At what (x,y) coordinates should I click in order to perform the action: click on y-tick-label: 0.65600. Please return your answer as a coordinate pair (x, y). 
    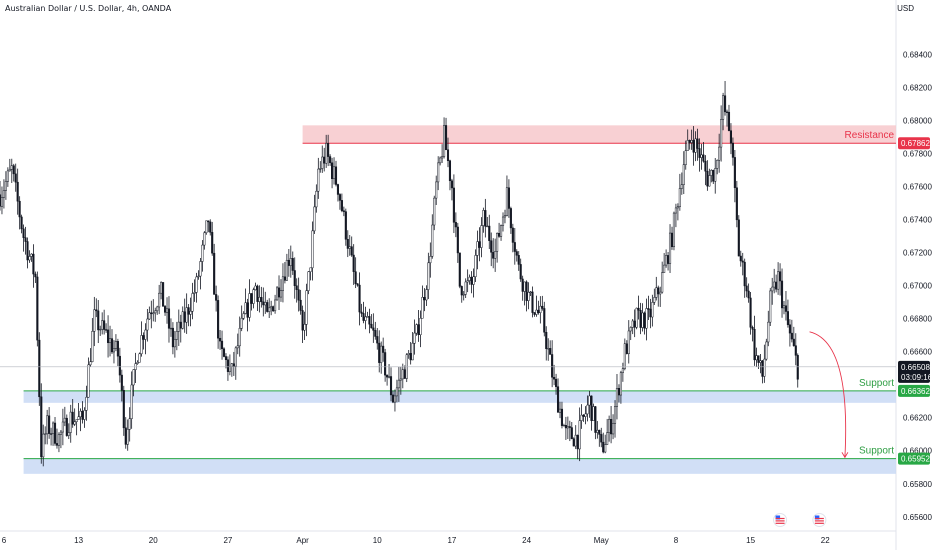
    Looking at the image, I should click on (917, 517).